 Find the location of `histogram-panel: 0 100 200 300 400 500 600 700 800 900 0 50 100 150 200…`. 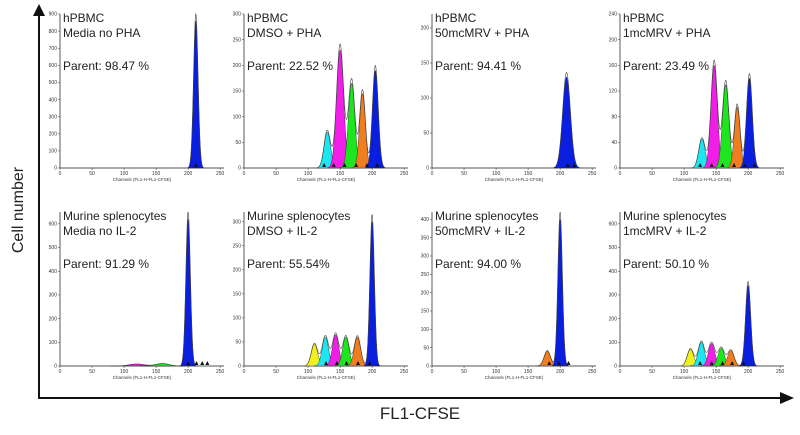

histogram-panel: 0 100 200 300 400 500 600 700 800 900 0 50 100 150 200… is located at coordinates (140, 98).